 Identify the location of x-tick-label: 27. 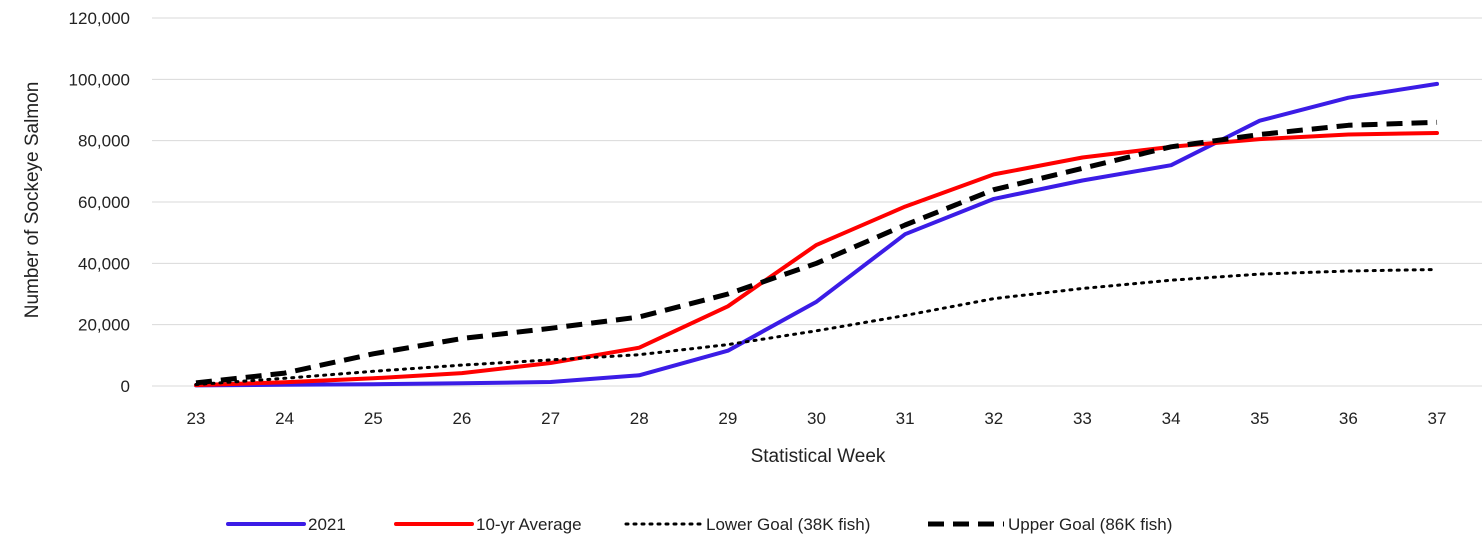
(550, 418).